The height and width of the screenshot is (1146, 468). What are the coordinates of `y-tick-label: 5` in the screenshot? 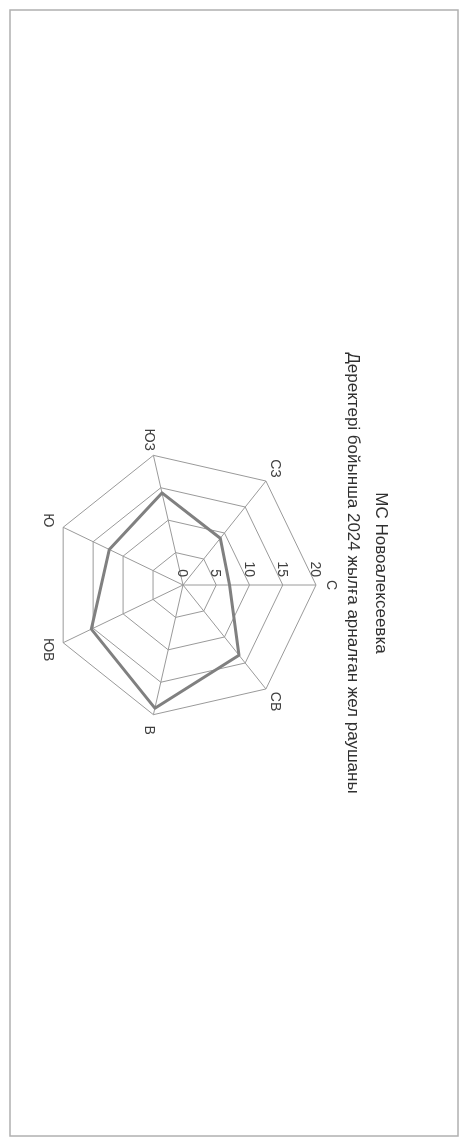 It's located at (216, 573).